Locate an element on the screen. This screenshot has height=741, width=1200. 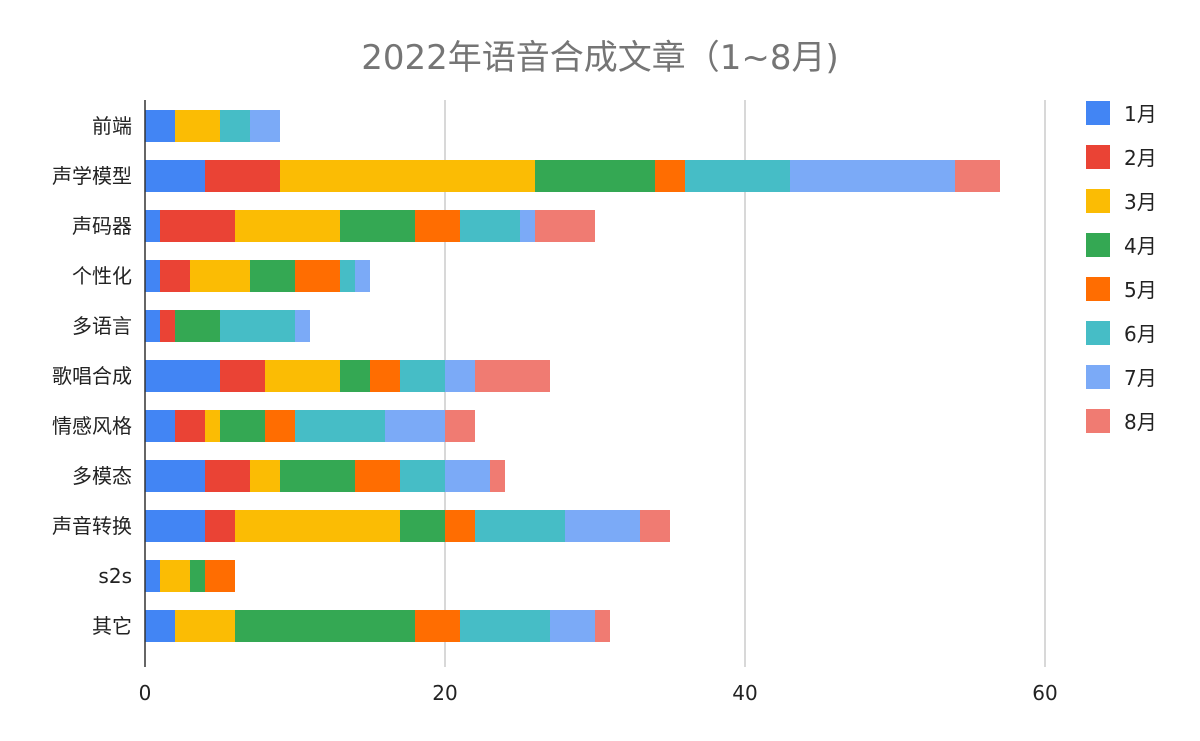
legend-label: 1月 is located at coordinates (1140, 114).